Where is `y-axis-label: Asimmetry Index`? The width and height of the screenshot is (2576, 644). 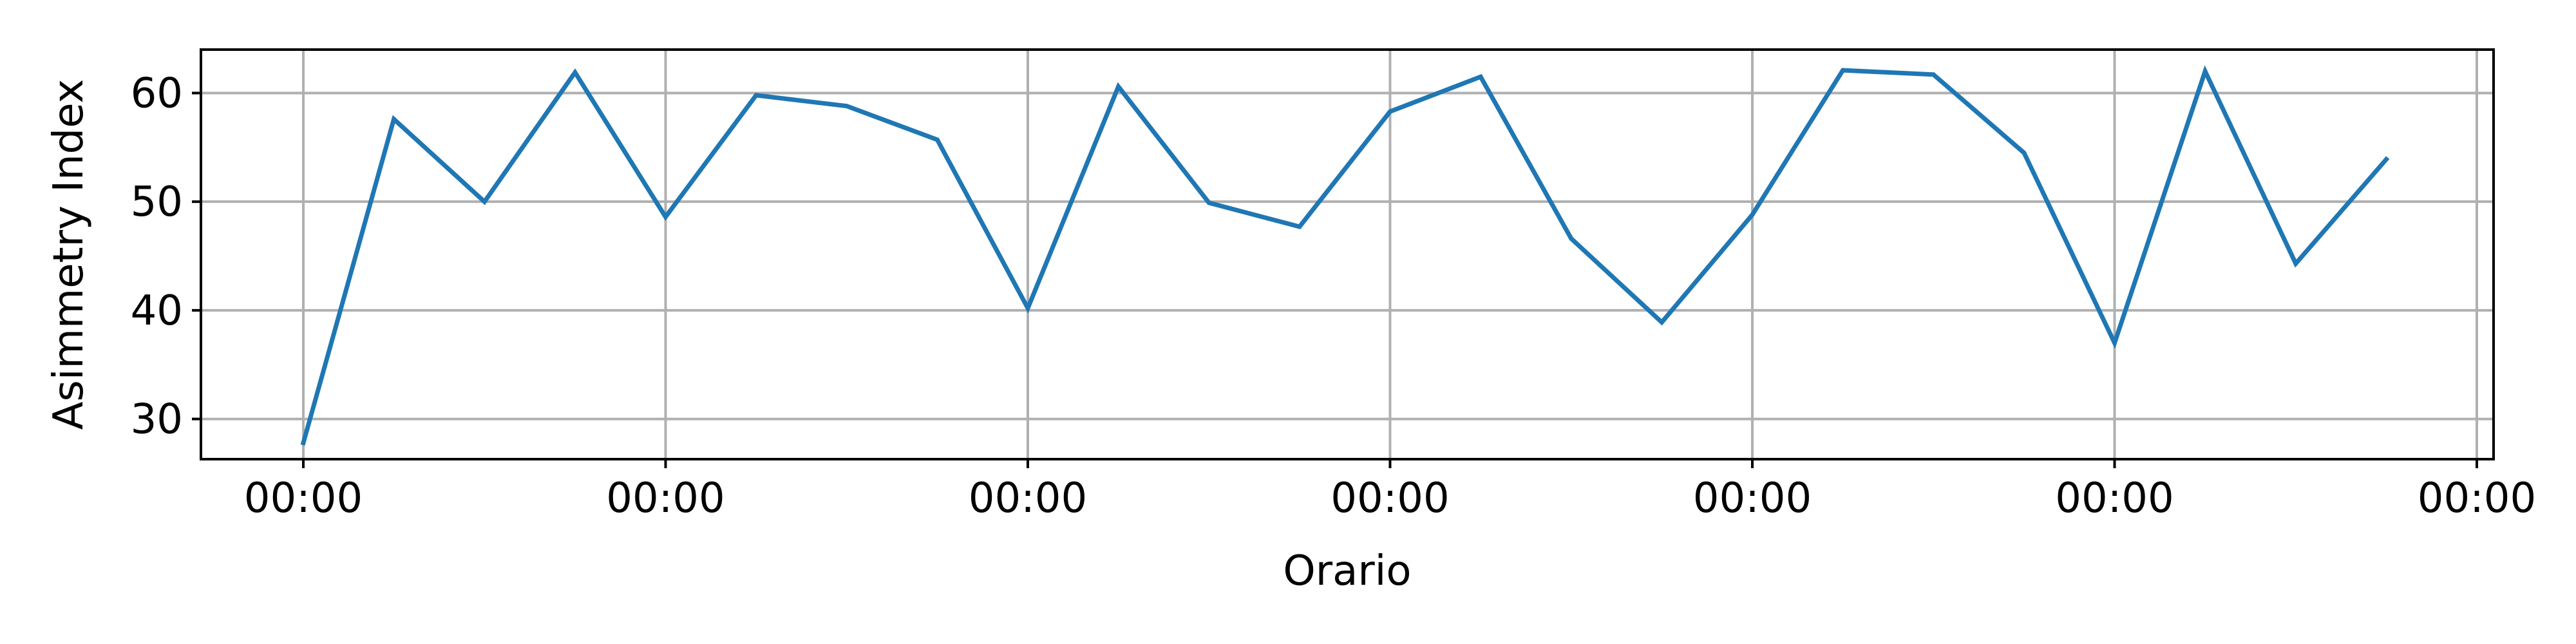
y-axis-label: Asimmetry Index is located at coordinates (69, 255).